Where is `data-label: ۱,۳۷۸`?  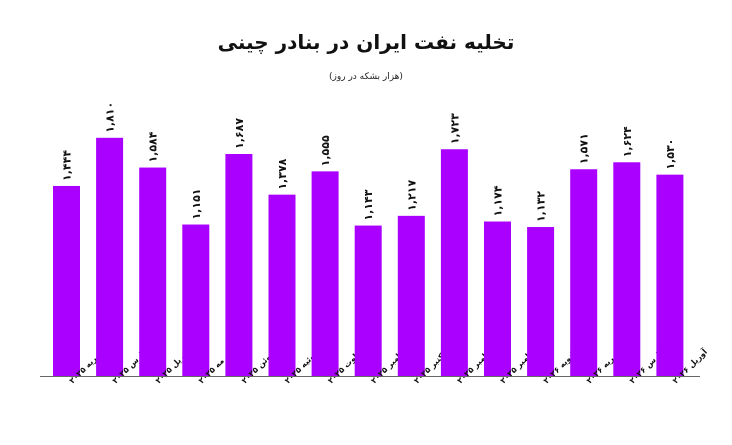 data-label: ۱,۳۷۸ is located at coordinates (282, 173).